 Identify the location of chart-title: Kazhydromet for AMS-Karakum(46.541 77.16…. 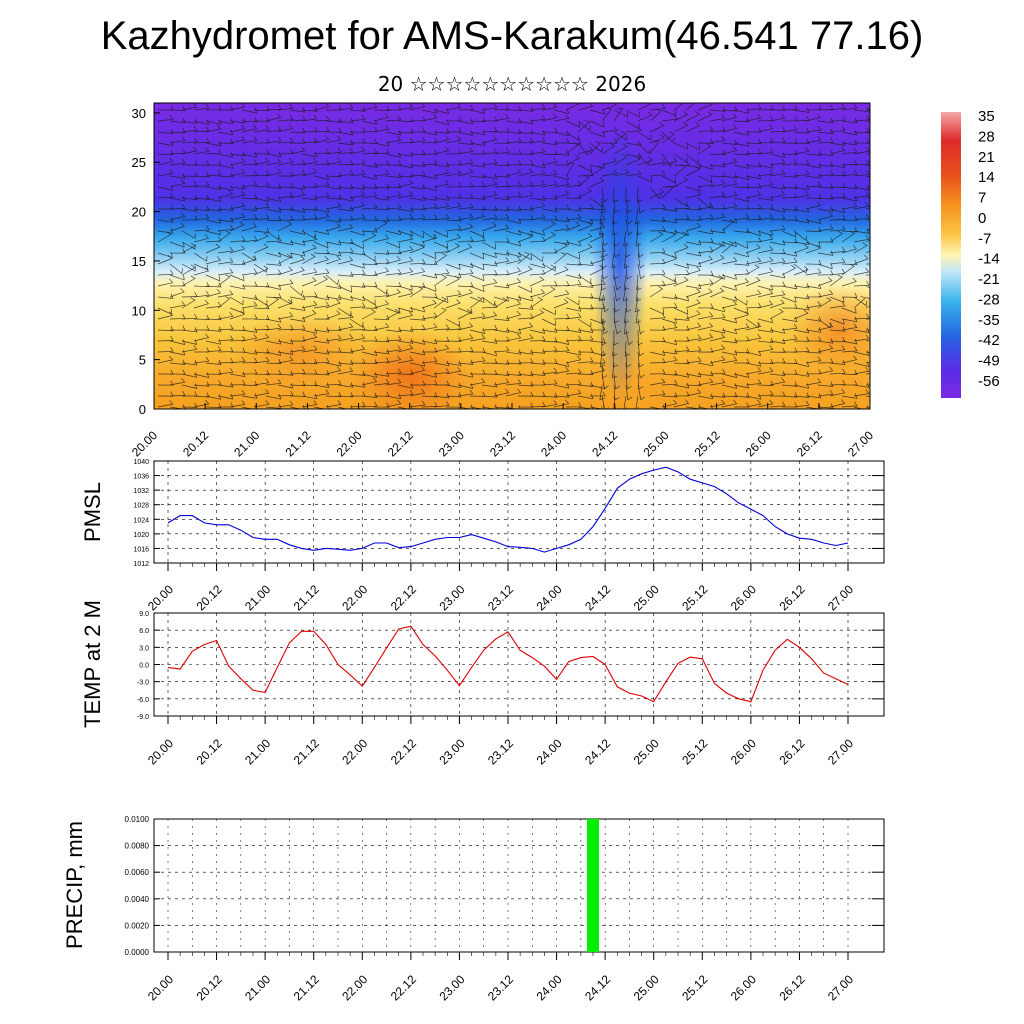
(512, 36).